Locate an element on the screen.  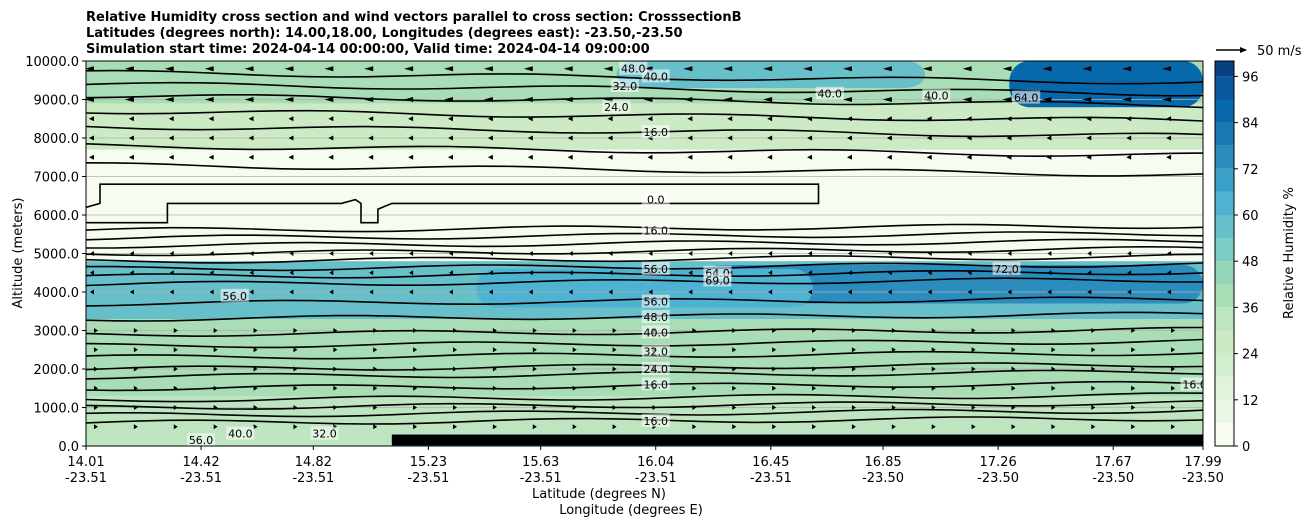
contour-label: 40.0 is located at coordinates (655, 76).